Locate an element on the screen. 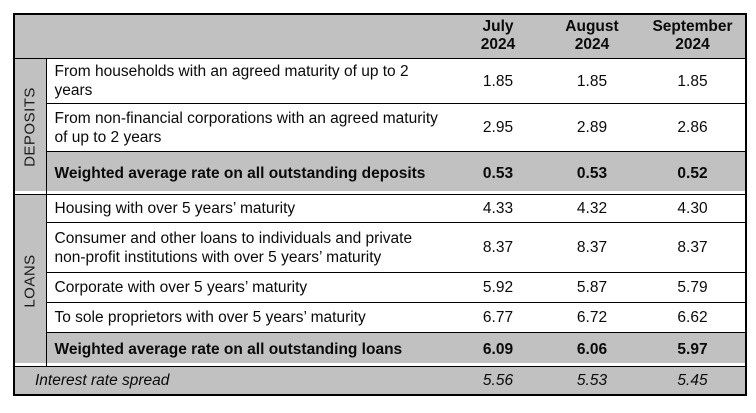  rate-value-september: 6.62 is located at coordinates (693, 317).